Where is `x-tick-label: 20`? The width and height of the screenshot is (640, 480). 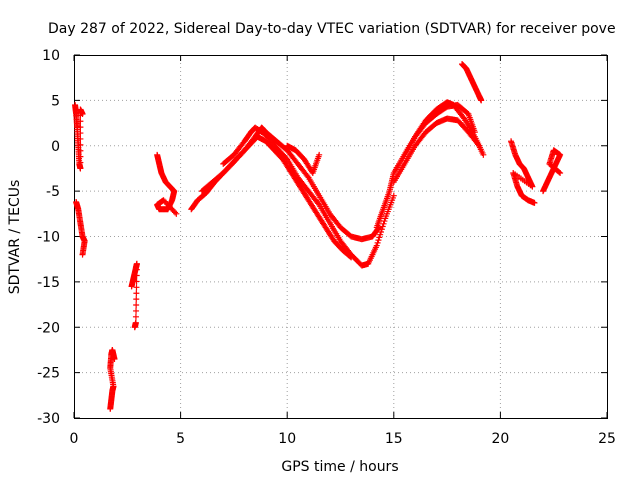 x-tick-label: 20 is located at coordinates (500, 439).